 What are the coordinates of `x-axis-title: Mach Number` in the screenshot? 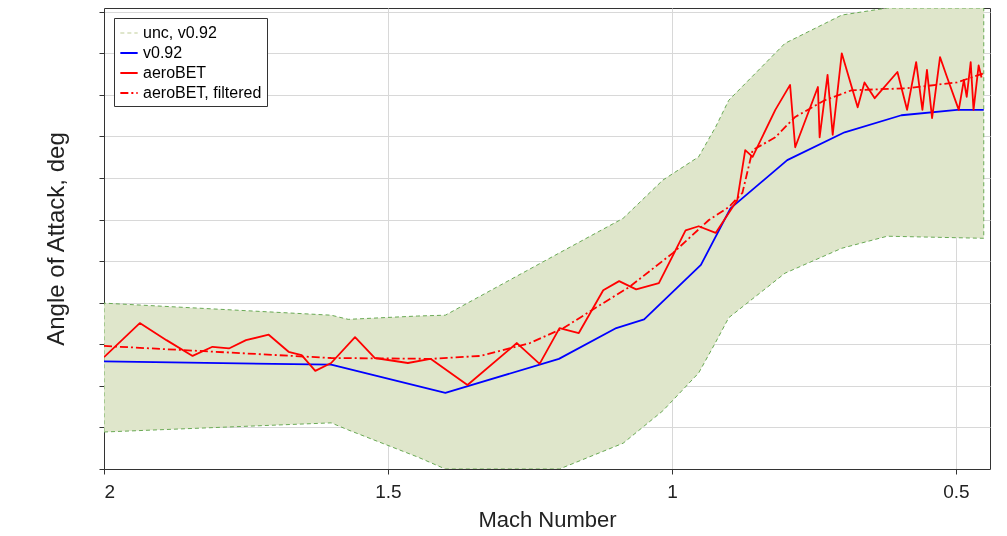 It's located at (547, 519).